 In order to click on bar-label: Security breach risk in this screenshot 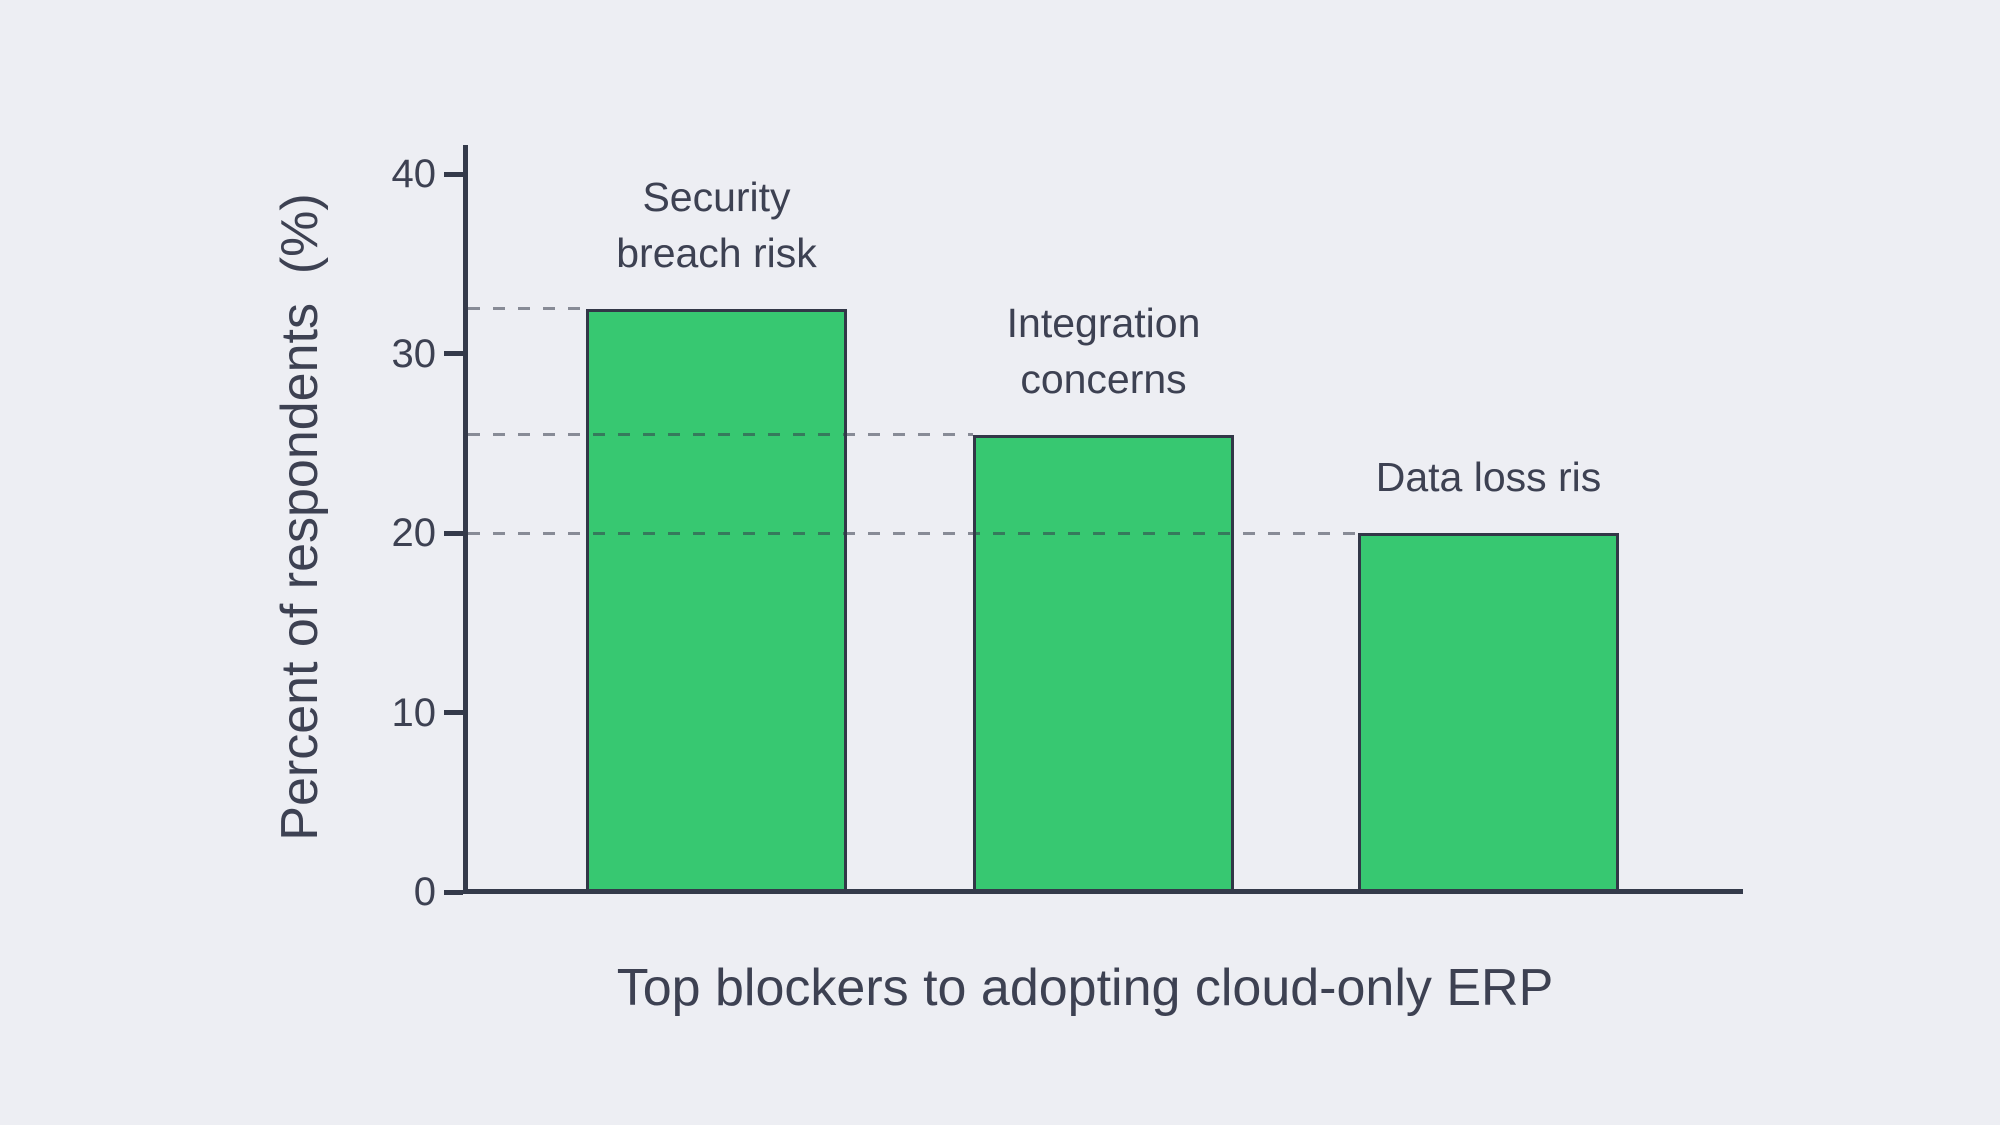, I will do `click(716, 225)`.